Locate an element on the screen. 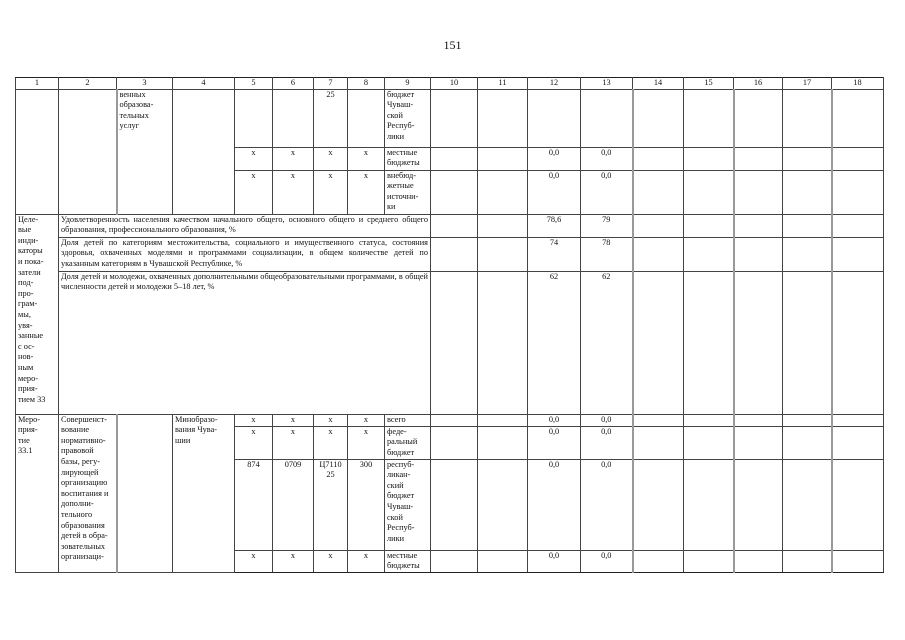 This screenshot has width=905, height=640. column-number-13: 13 is located at coordinates (606, 83).